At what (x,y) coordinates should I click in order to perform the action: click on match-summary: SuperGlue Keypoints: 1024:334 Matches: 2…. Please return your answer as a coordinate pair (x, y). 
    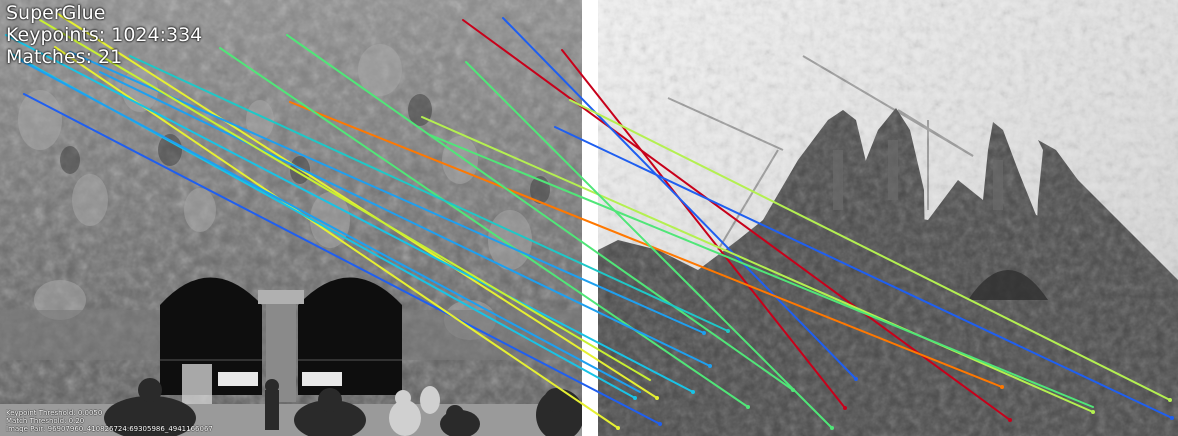
    Looking at the image, I should click on (104, 35).